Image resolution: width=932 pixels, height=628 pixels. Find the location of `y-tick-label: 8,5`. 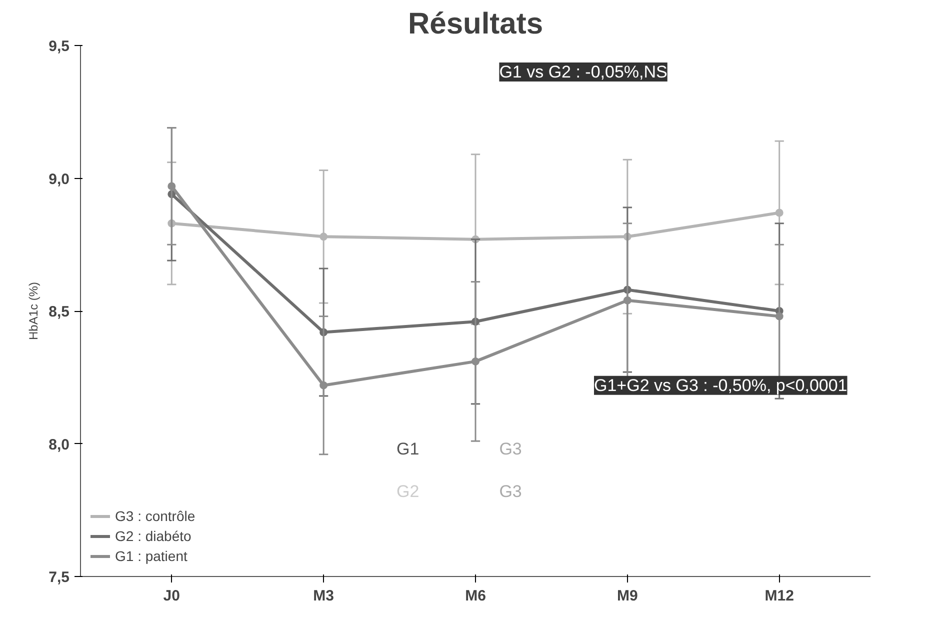

y-tick-label: 8,5 is located at coordinates (59, 312).